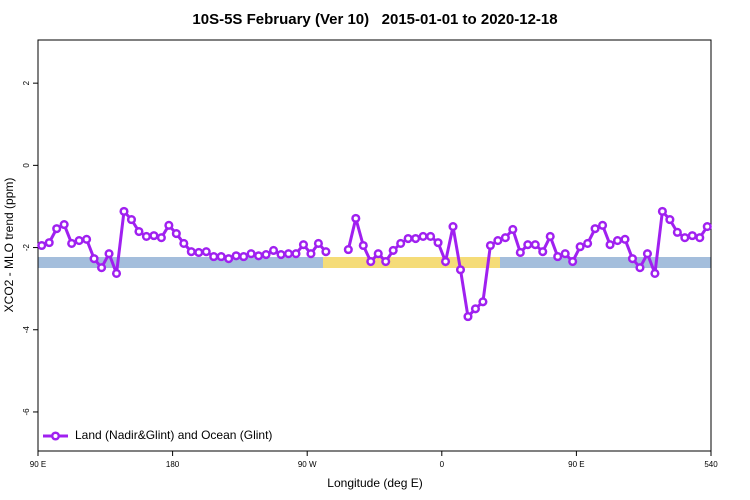 Image resolution: width=750 pixels, height=500 pixels. What do you see at coordinates (26, 82) in the screenshot?
I see `y-tick-label: 2` at bounding box center [26, 82].